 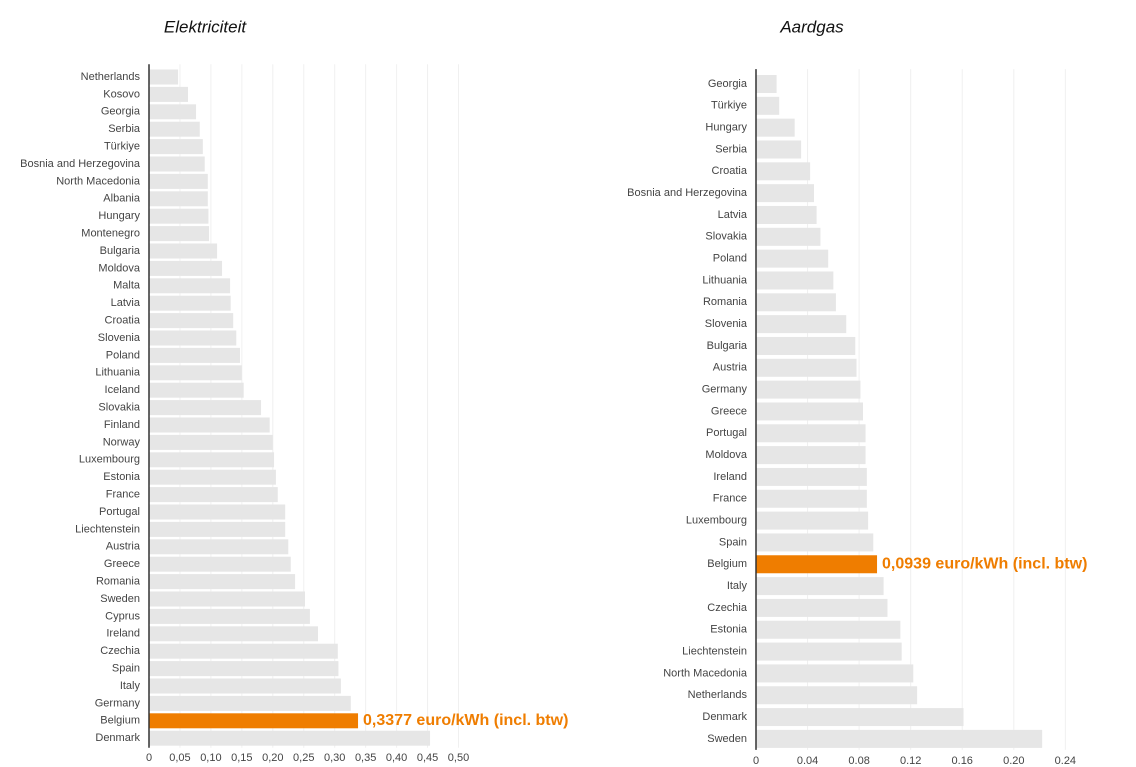 I want to click on y-tick-label: Luxembourg, so click(x=716, y=521).